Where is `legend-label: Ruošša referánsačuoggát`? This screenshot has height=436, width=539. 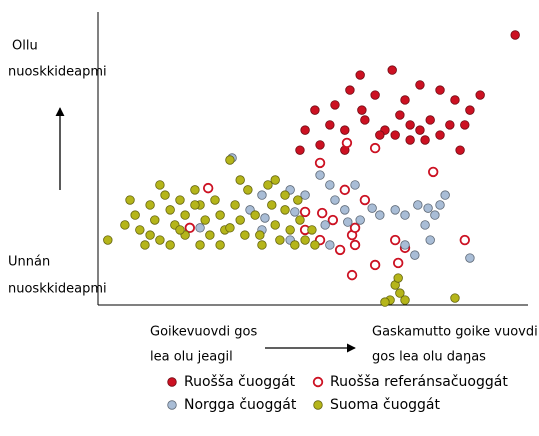 legend-label: Ruošša referánsačuoggát is located at coordinates (419, 382).